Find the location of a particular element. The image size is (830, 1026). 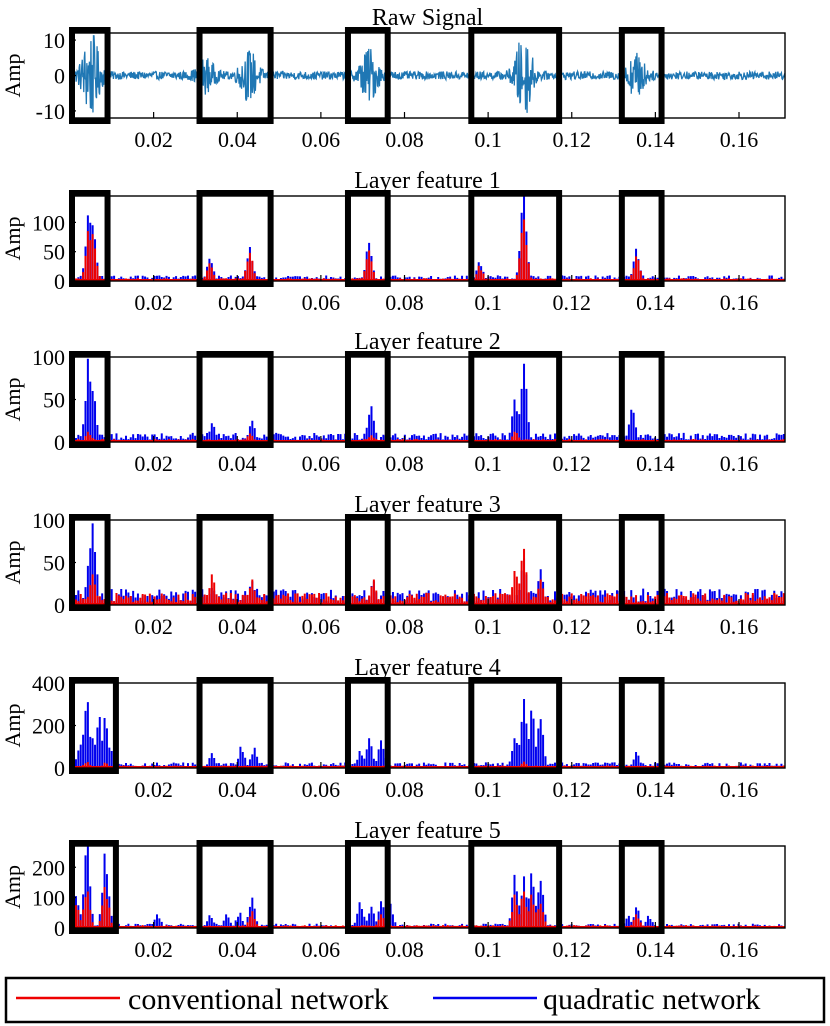

legend-label-conventional: conventional network is located at coordinates (258, 999).